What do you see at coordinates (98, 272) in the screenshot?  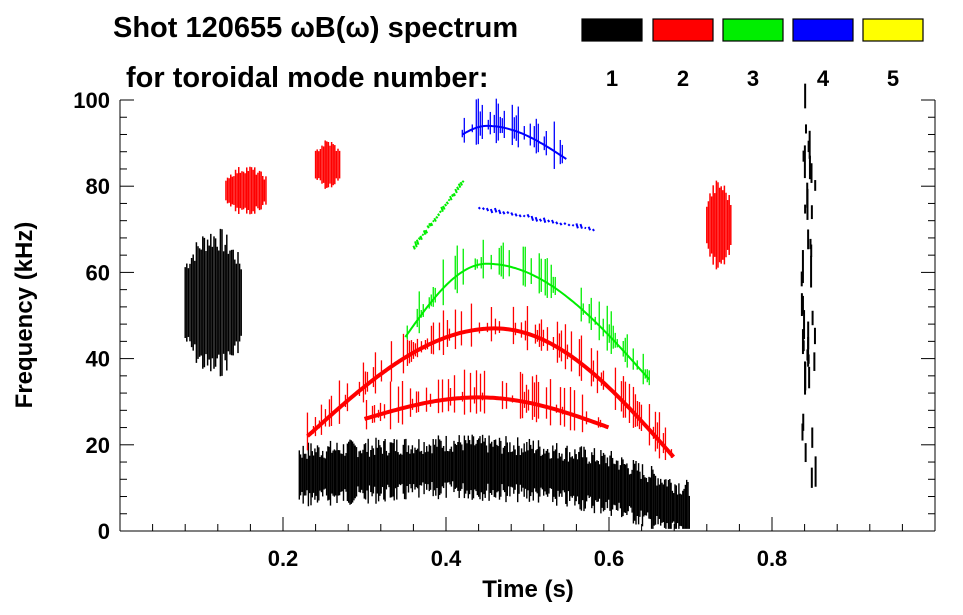 I see `y-tick-label: 60` at bounding box center [98, 272].